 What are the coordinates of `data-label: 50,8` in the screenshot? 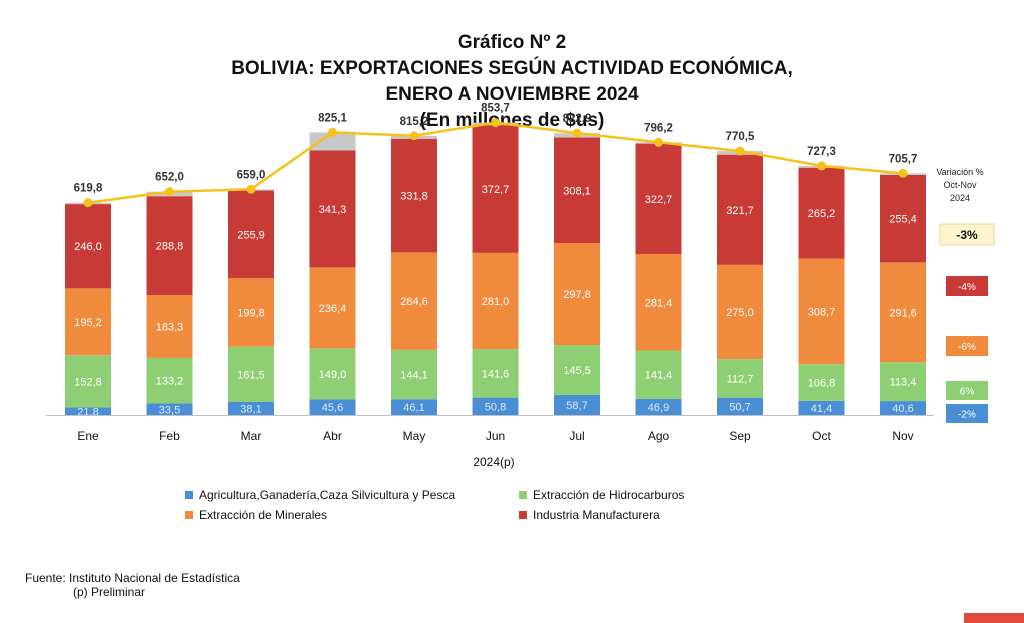 It's located at (495, 407).